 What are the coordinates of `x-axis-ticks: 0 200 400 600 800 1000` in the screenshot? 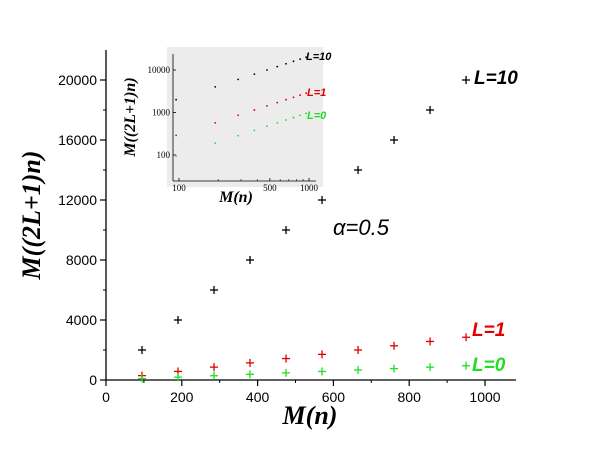 It's located at (301, 392).